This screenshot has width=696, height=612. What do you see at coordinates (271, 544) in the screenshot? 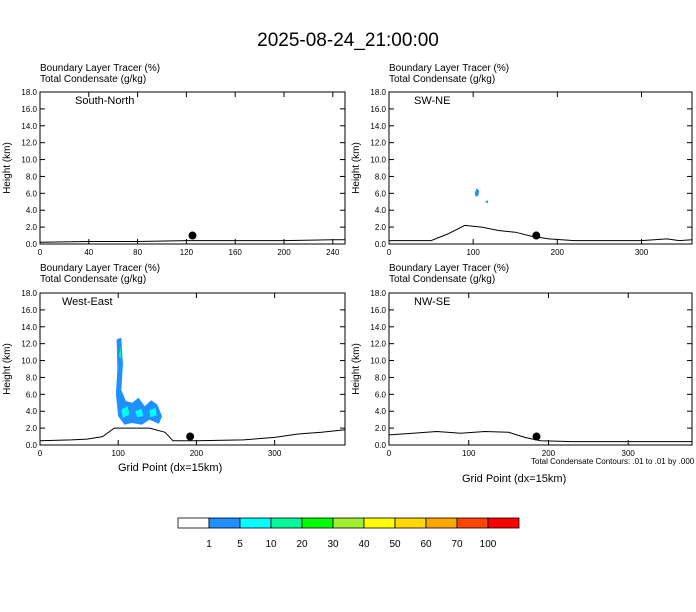
I see `color-bar-label: 10` at bounding box center [271, 544].